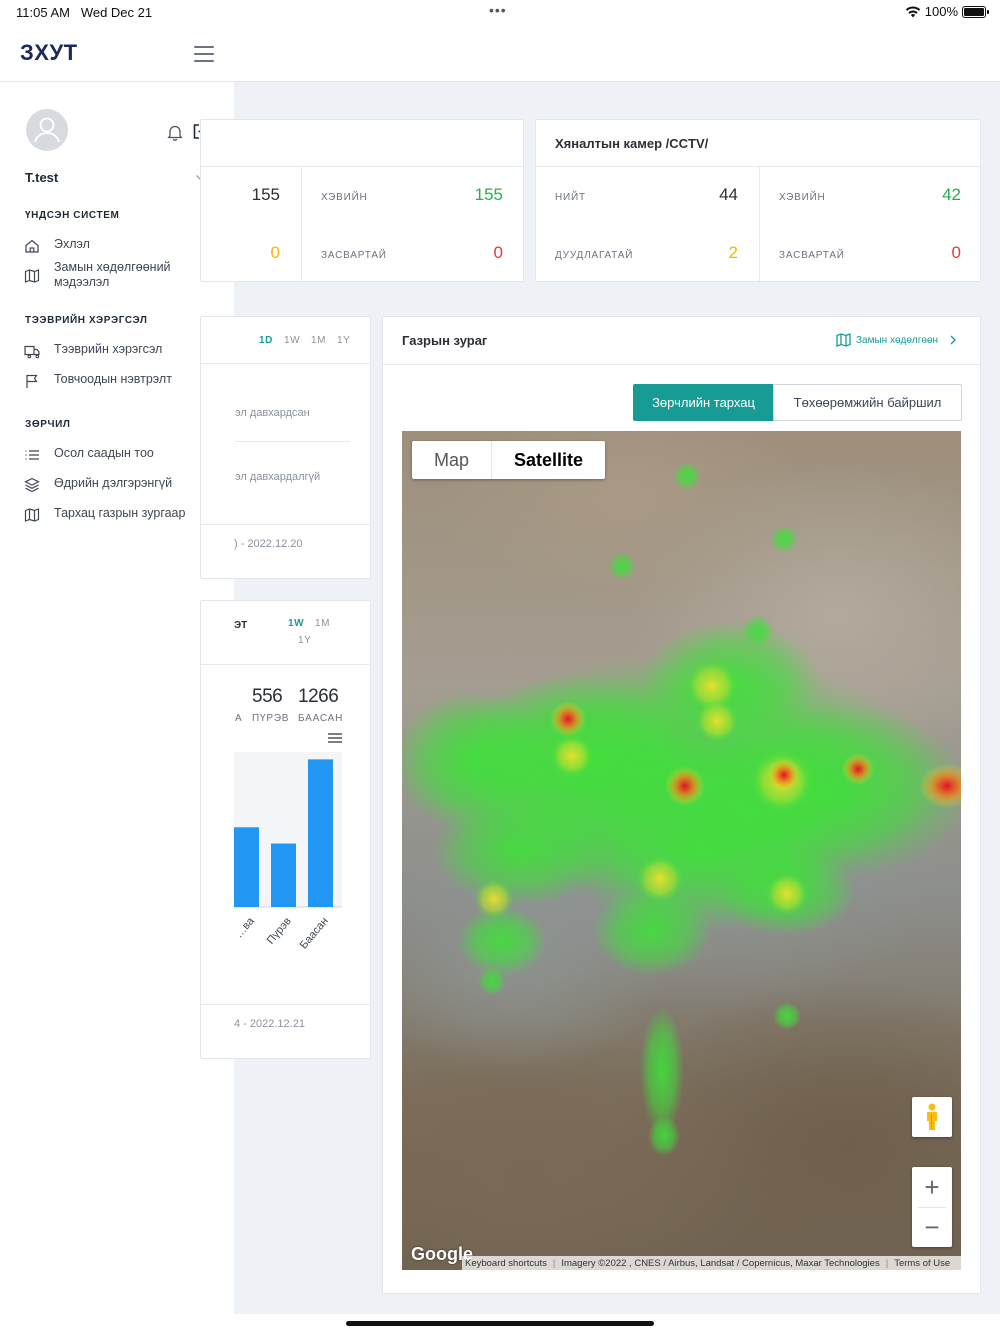 This screenshot has width=1000, height=1334. Describe the element at coordinates (32, 455) in the screenshot. I see `list-icon` at that location.